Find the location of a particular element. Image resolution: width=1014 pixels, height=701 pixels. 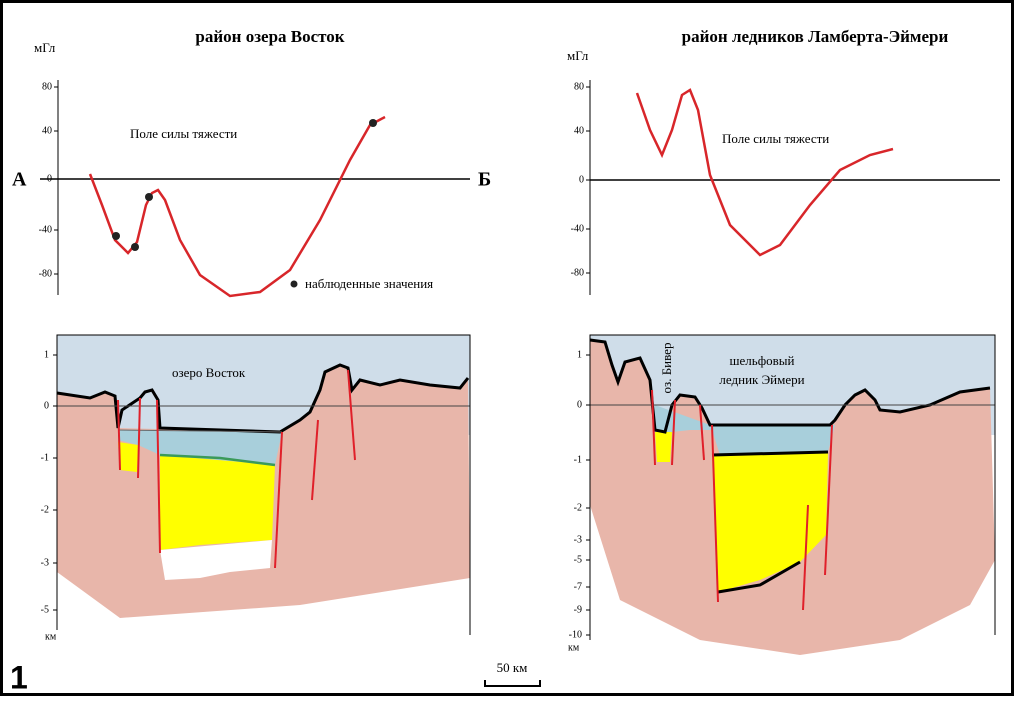

tick-label: -9 is located at coordinates (578, 609).